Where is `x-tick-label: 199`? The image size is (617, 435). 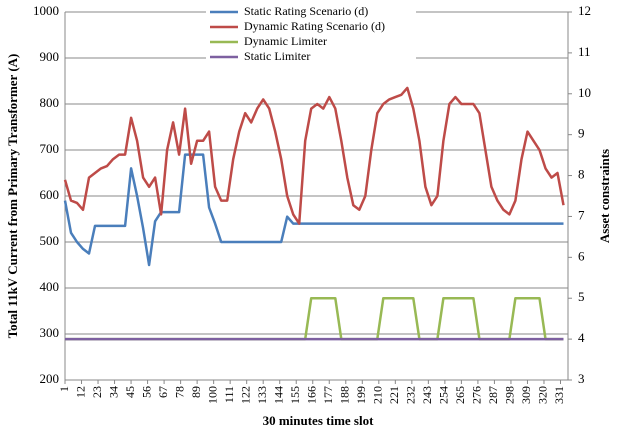 x-tick-label: 199 is located at coordinates (361, 395).